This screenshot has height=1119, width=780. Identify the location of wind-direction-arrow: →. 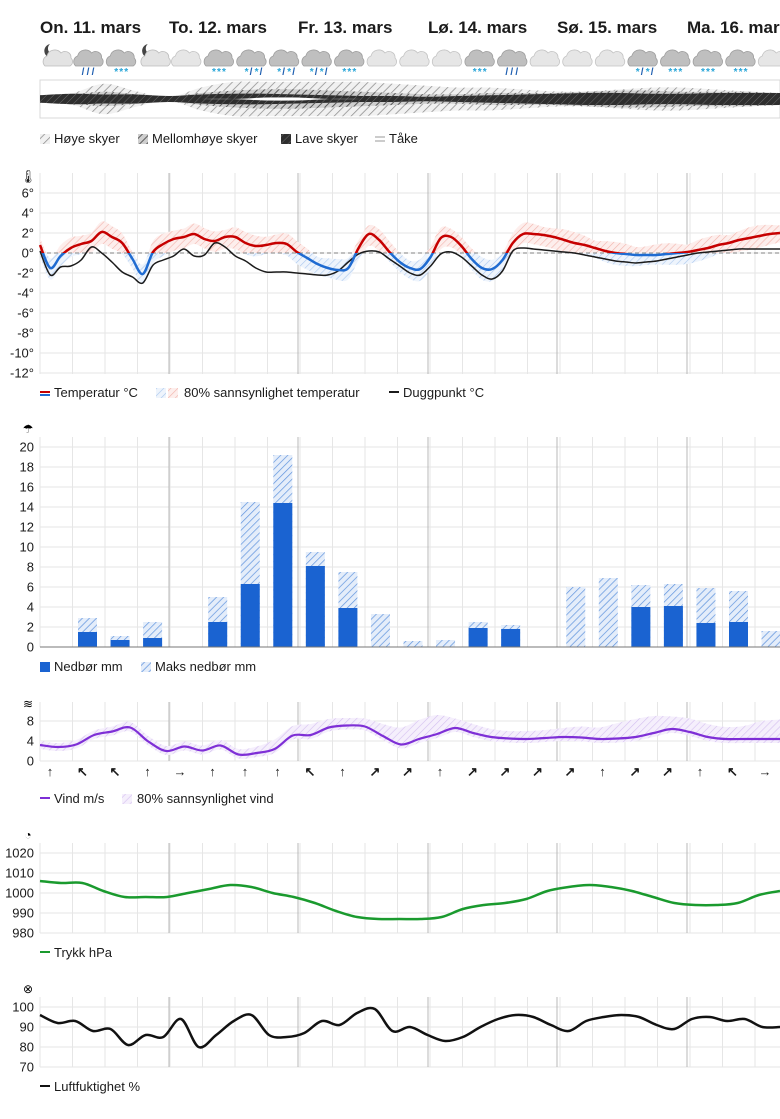
(180, 771).